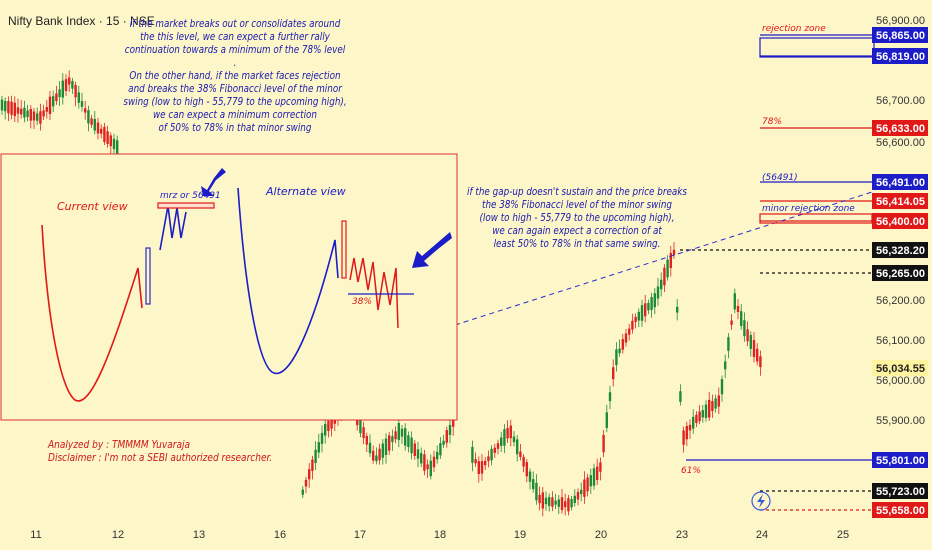  Describe the element at coordinates (81, 21) in the screenshot. I see `symbol-title: Nifty Bank Index · 15 · NSE` at that location.